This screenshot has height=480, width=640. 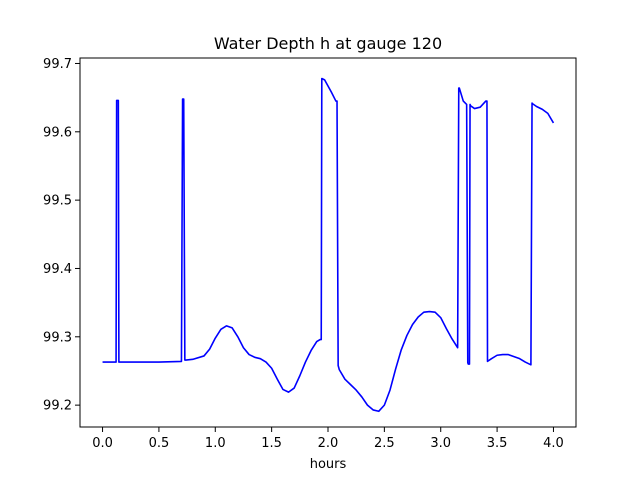 What do you see at coordinates (61, 235) in the screenshot?
I see `y-axis: 99.2 99.3 99.4 99.5 99.6 99.7` at bounding box center [61, 235].